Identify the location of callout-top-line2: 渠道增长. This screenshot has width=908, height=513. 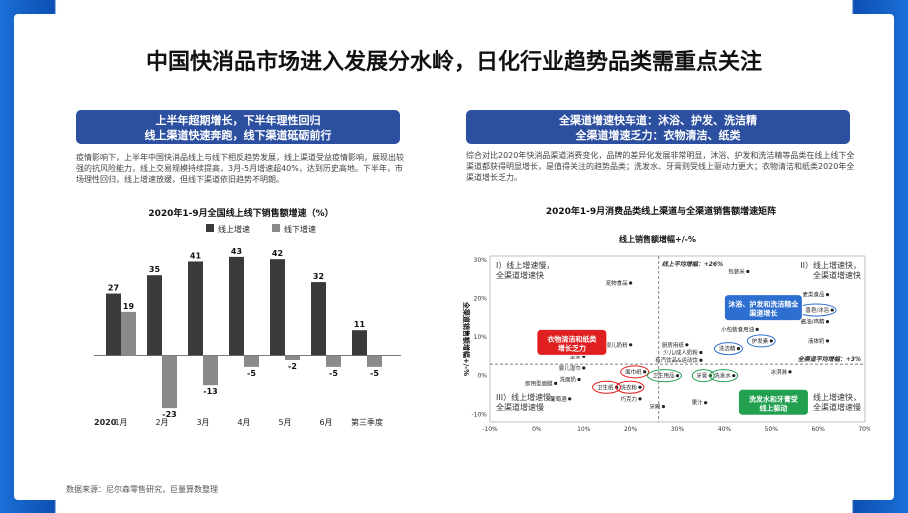
(763, 313).